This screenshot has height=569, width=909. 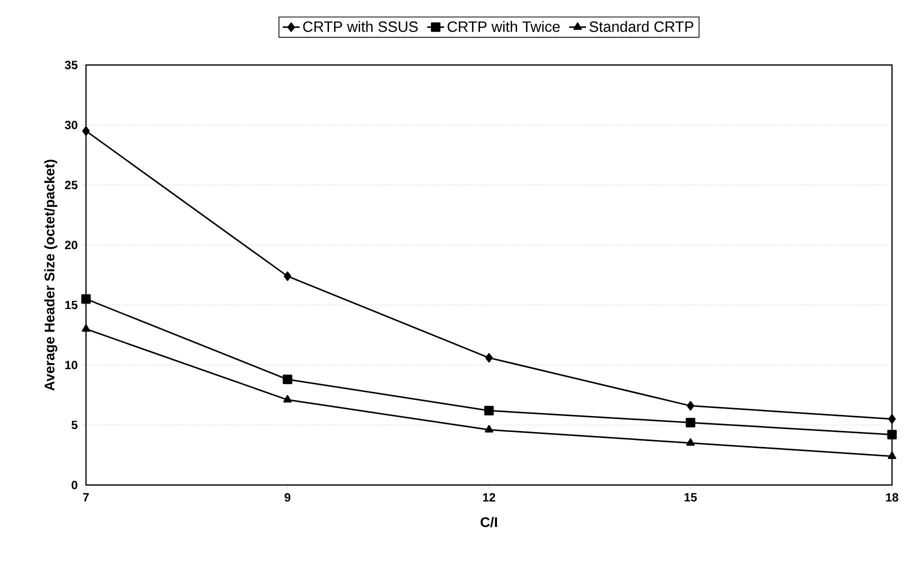 I want to click on legend-label: CRTP with Twice, so click(x=504, y=26).